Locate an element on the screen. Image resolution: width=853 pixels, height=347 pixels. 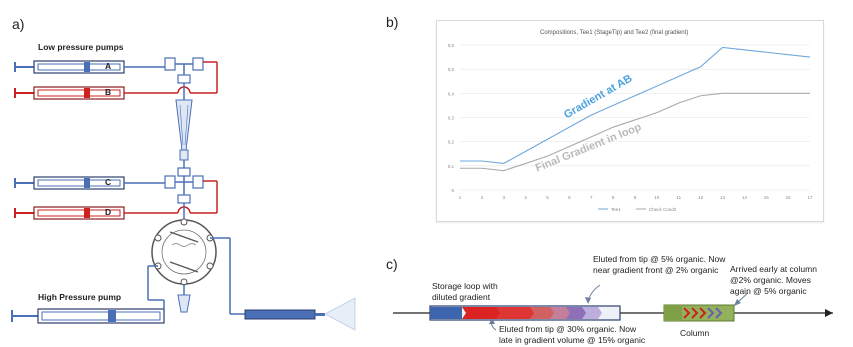
x-tick-label: 16 is located at coordinates (789, 197).